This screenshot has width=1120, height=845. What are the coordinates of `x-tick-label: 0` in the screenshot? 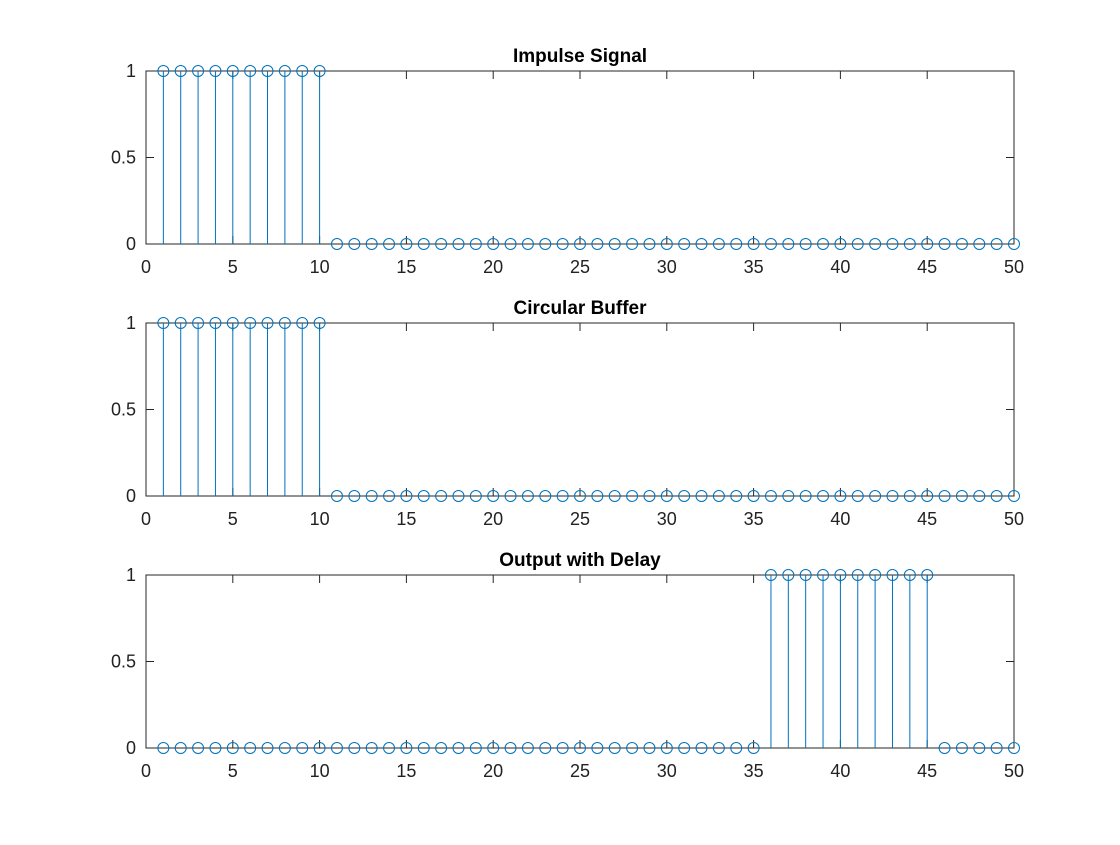 It's located at (146, 267).